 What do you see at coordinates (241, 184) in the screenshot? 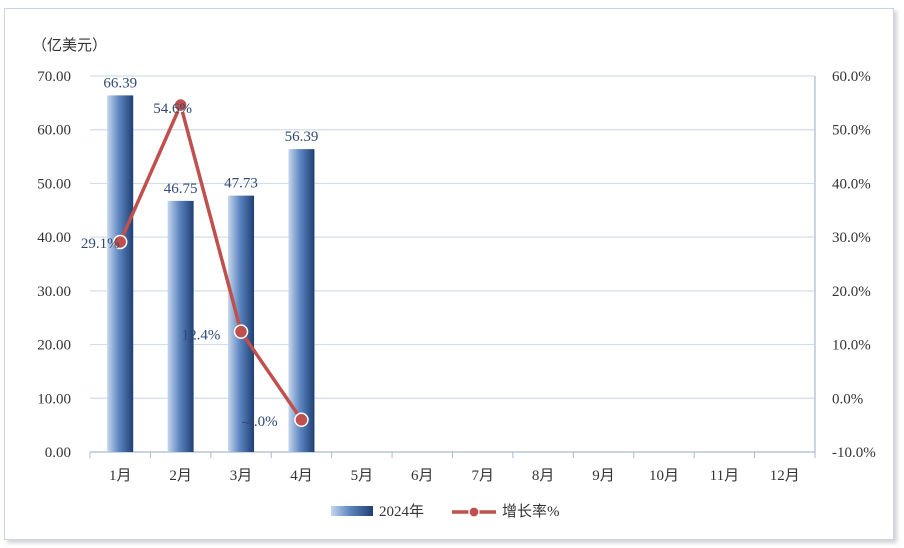
I see `bar-data-label: 47.73` at bounding box center [241, 184].